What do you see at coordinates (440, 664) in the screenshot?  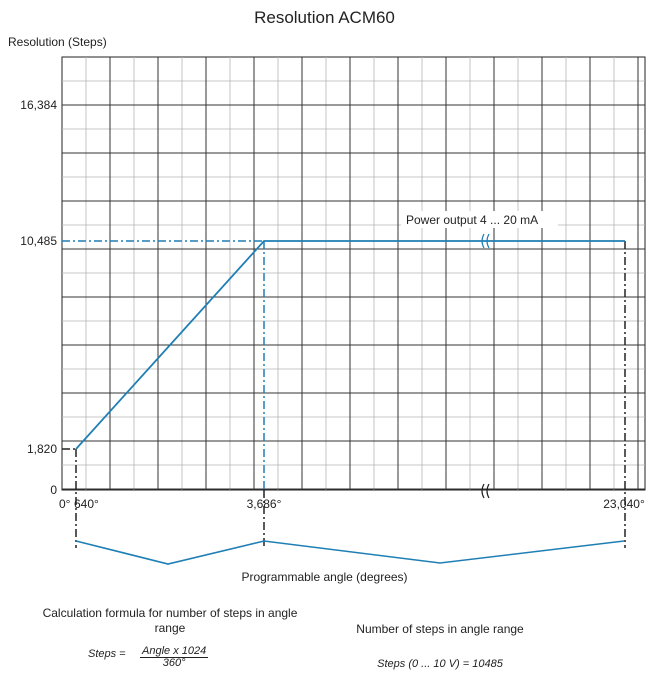 I see `formula-right-equation: Steps (0 ... 10 V) = 10485` at bounding box center [440, 664].